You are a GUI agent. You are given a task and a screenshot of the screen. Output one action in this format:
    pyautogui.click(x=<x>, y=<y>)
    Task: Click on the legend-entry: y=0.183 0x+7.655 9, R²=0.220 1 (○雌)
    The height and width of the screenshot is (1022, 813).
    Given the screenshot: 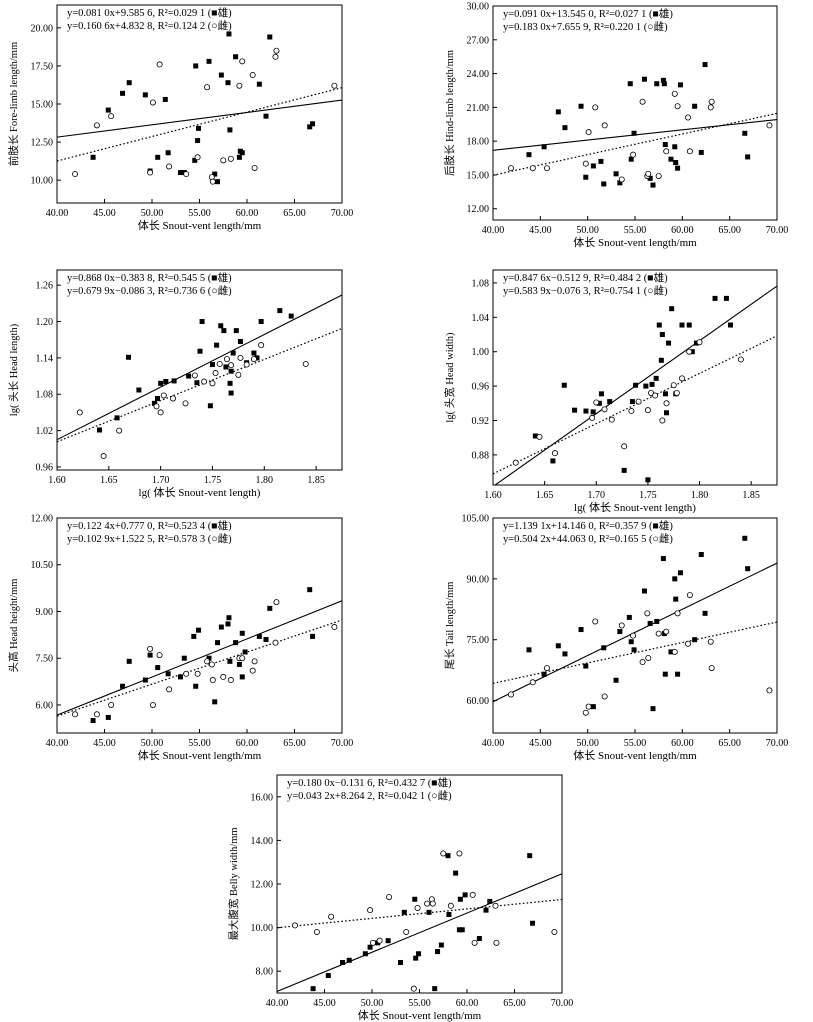 What is the action you would take?
    pyautogui.click(x=585, y=26)
    